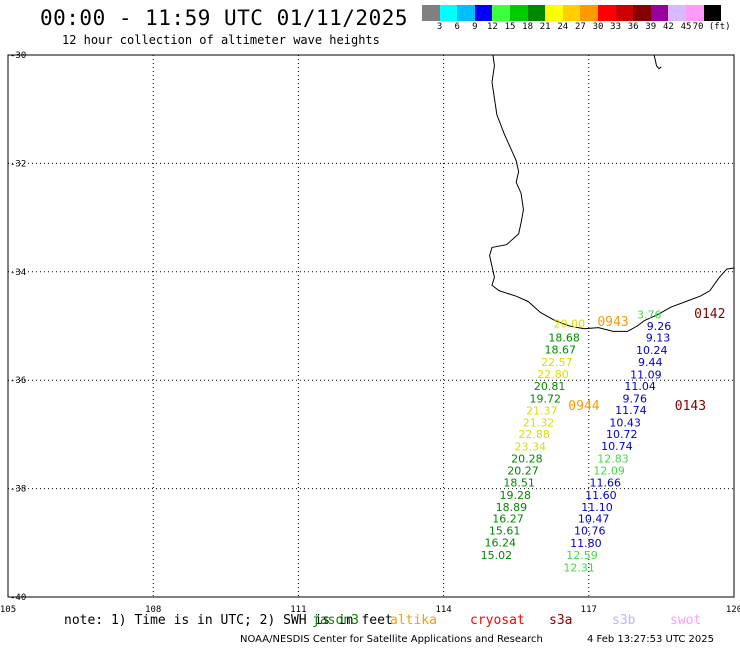  What do you see at coordinates (439, 27) in the screenshot?
I see `colorbar-label: 3` at bounding box center [439, 27].